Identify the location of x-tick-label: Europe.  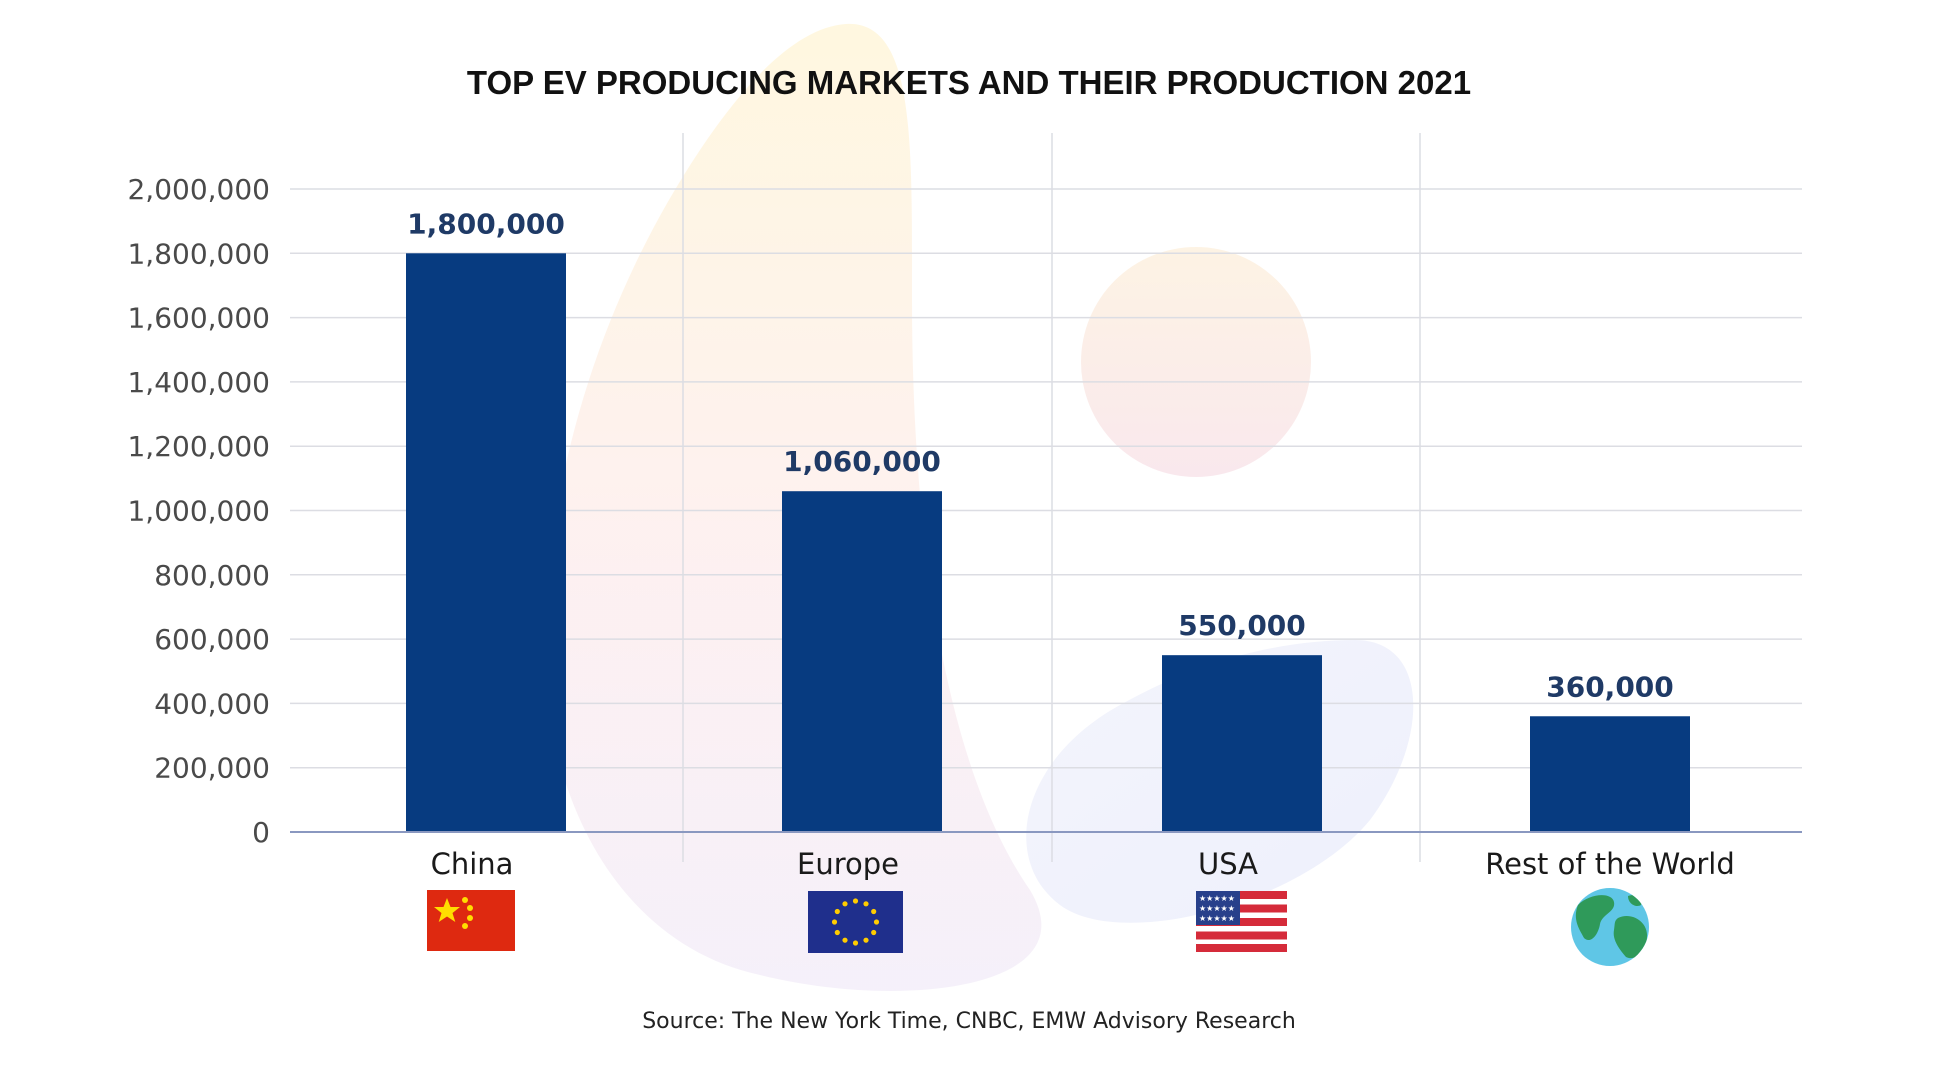
(848, 864).